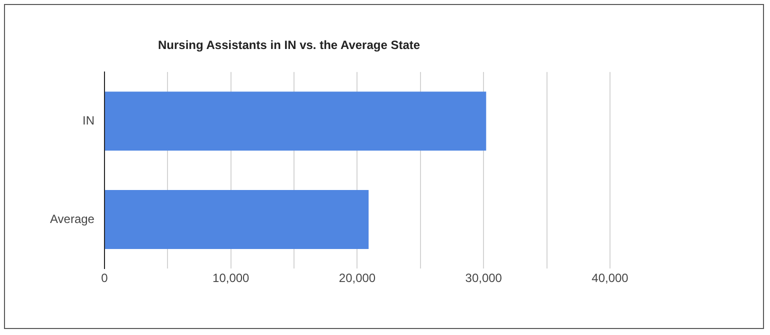  Describe the element at coordinates (483, 278) in the screenshot. I see `x-tick-label: 30,000` at that location.